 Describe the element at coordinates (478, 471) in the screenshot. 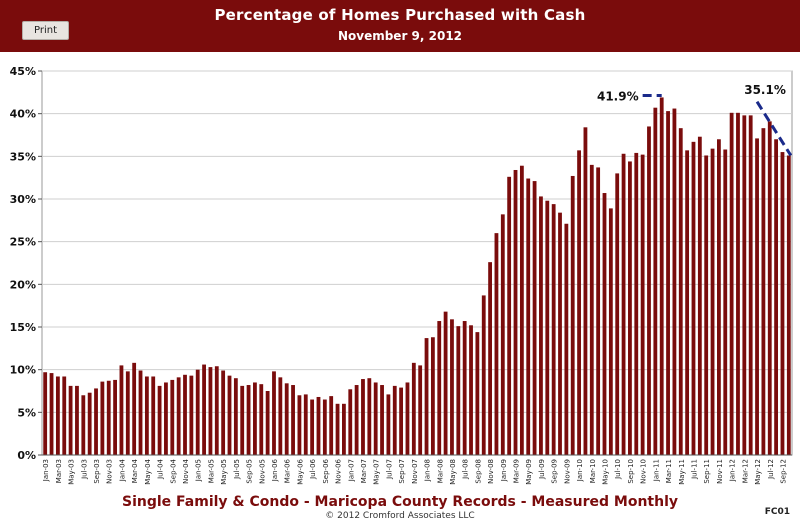

I see `x-tick-label: Sep-08` at that location.